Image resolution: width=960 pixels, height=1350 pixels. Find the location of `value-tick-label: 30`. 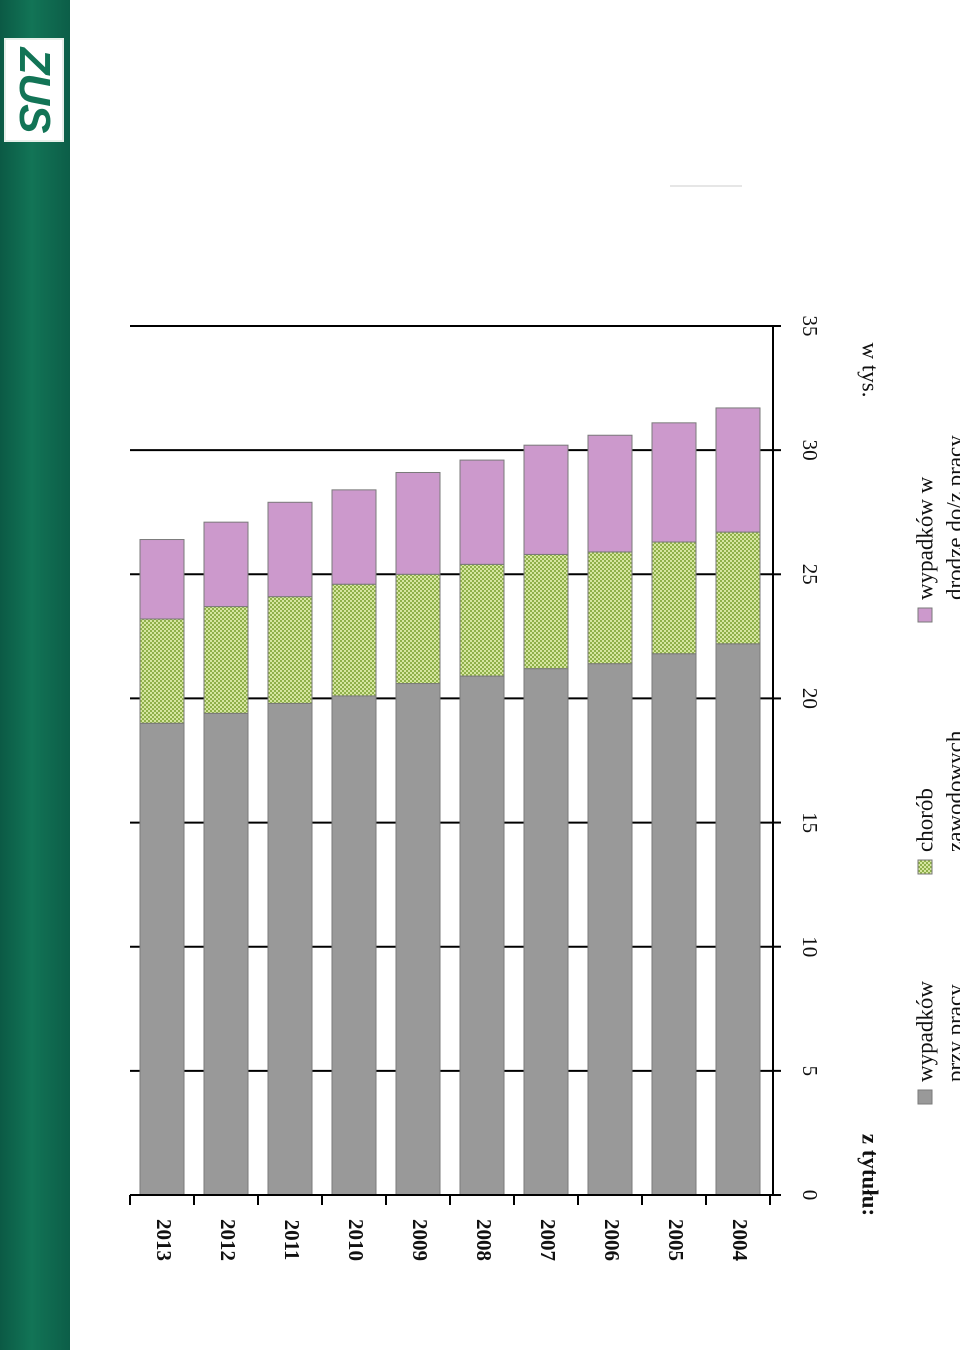

value-tick-label: 30 is located at coordinates (810, 450).